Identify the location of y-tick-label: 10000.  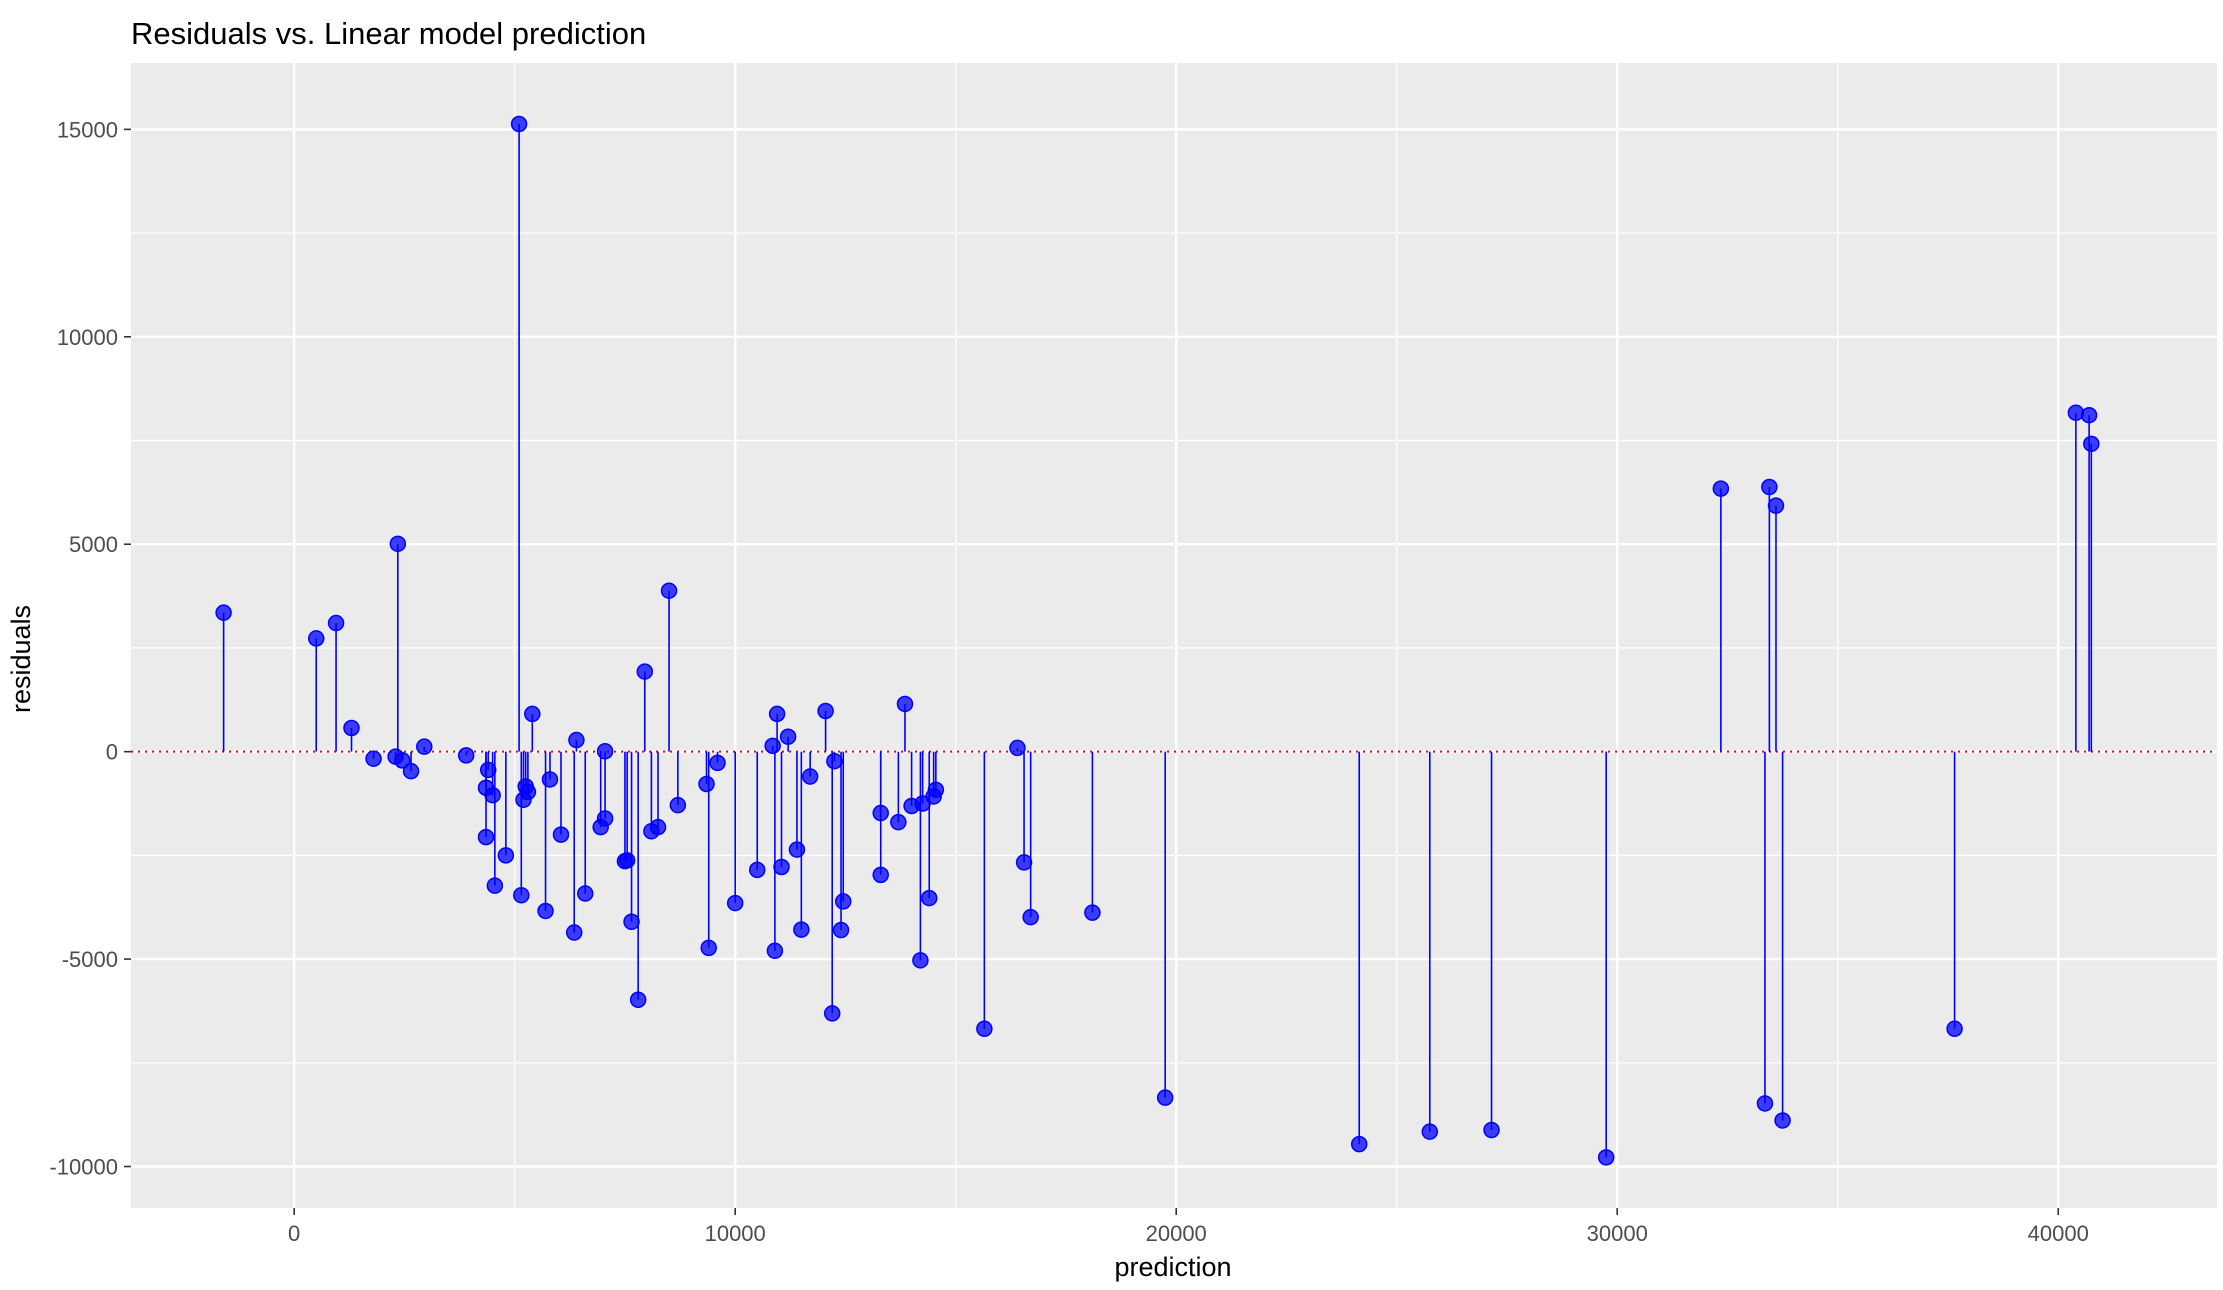
(87, 337).